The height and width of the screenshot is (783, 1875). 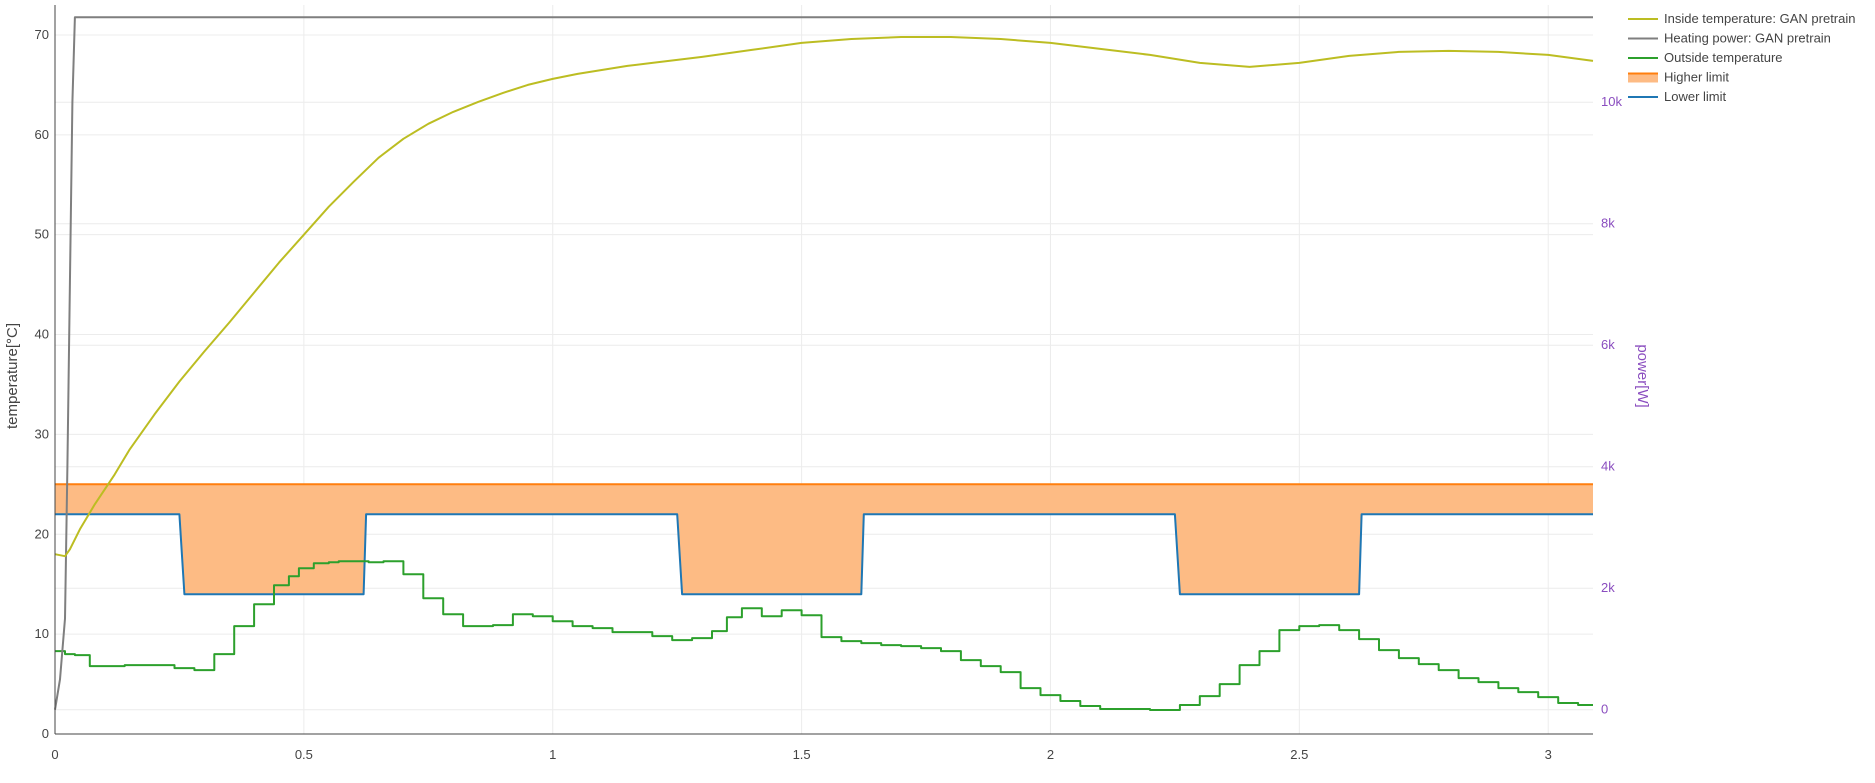 I want to click on x-tick-label: 0, so click(x=54, y=754).